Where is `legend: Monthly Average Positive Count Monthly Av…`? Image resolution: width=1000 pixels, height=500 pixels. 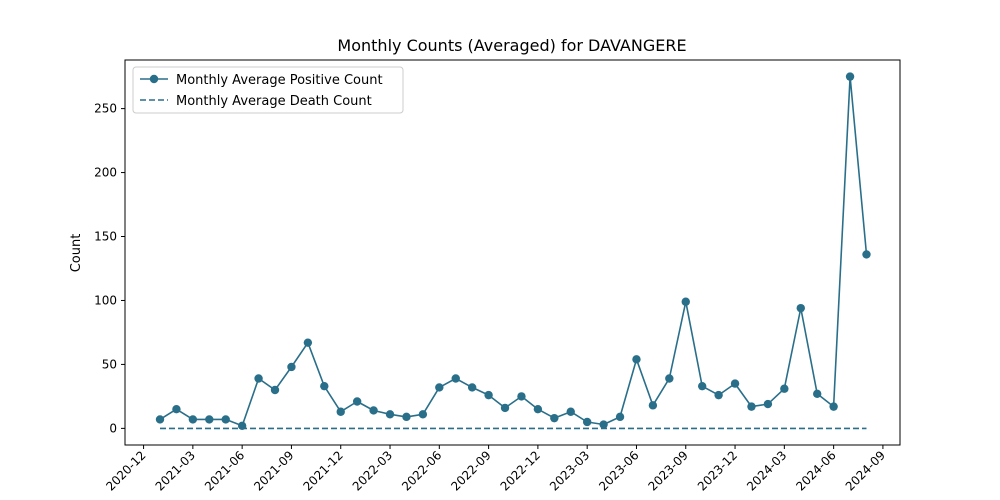 legend: Monthly Average Positive Count Monthly Av… is located at coordinates (268, 90).